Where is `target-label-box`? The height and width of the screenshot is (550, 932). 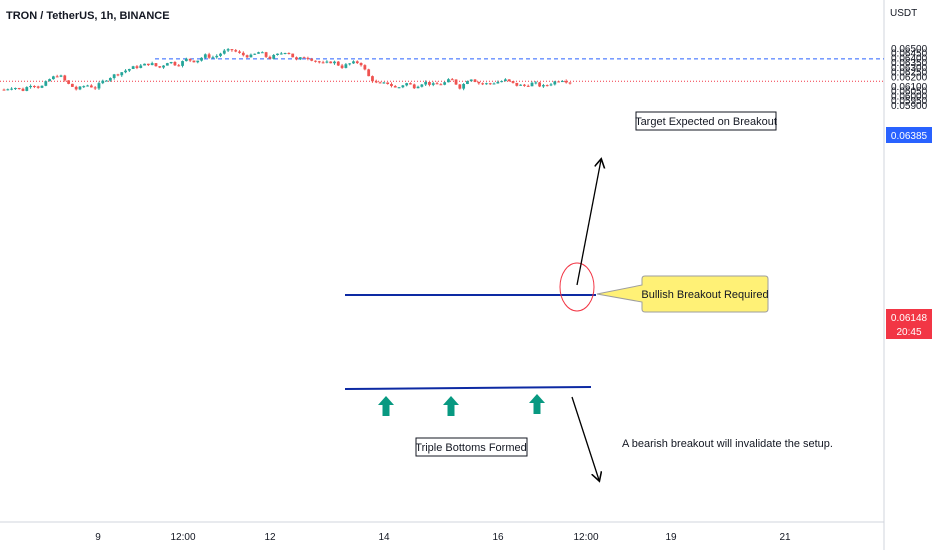 target-label-box is located at coordinates (706, 121).